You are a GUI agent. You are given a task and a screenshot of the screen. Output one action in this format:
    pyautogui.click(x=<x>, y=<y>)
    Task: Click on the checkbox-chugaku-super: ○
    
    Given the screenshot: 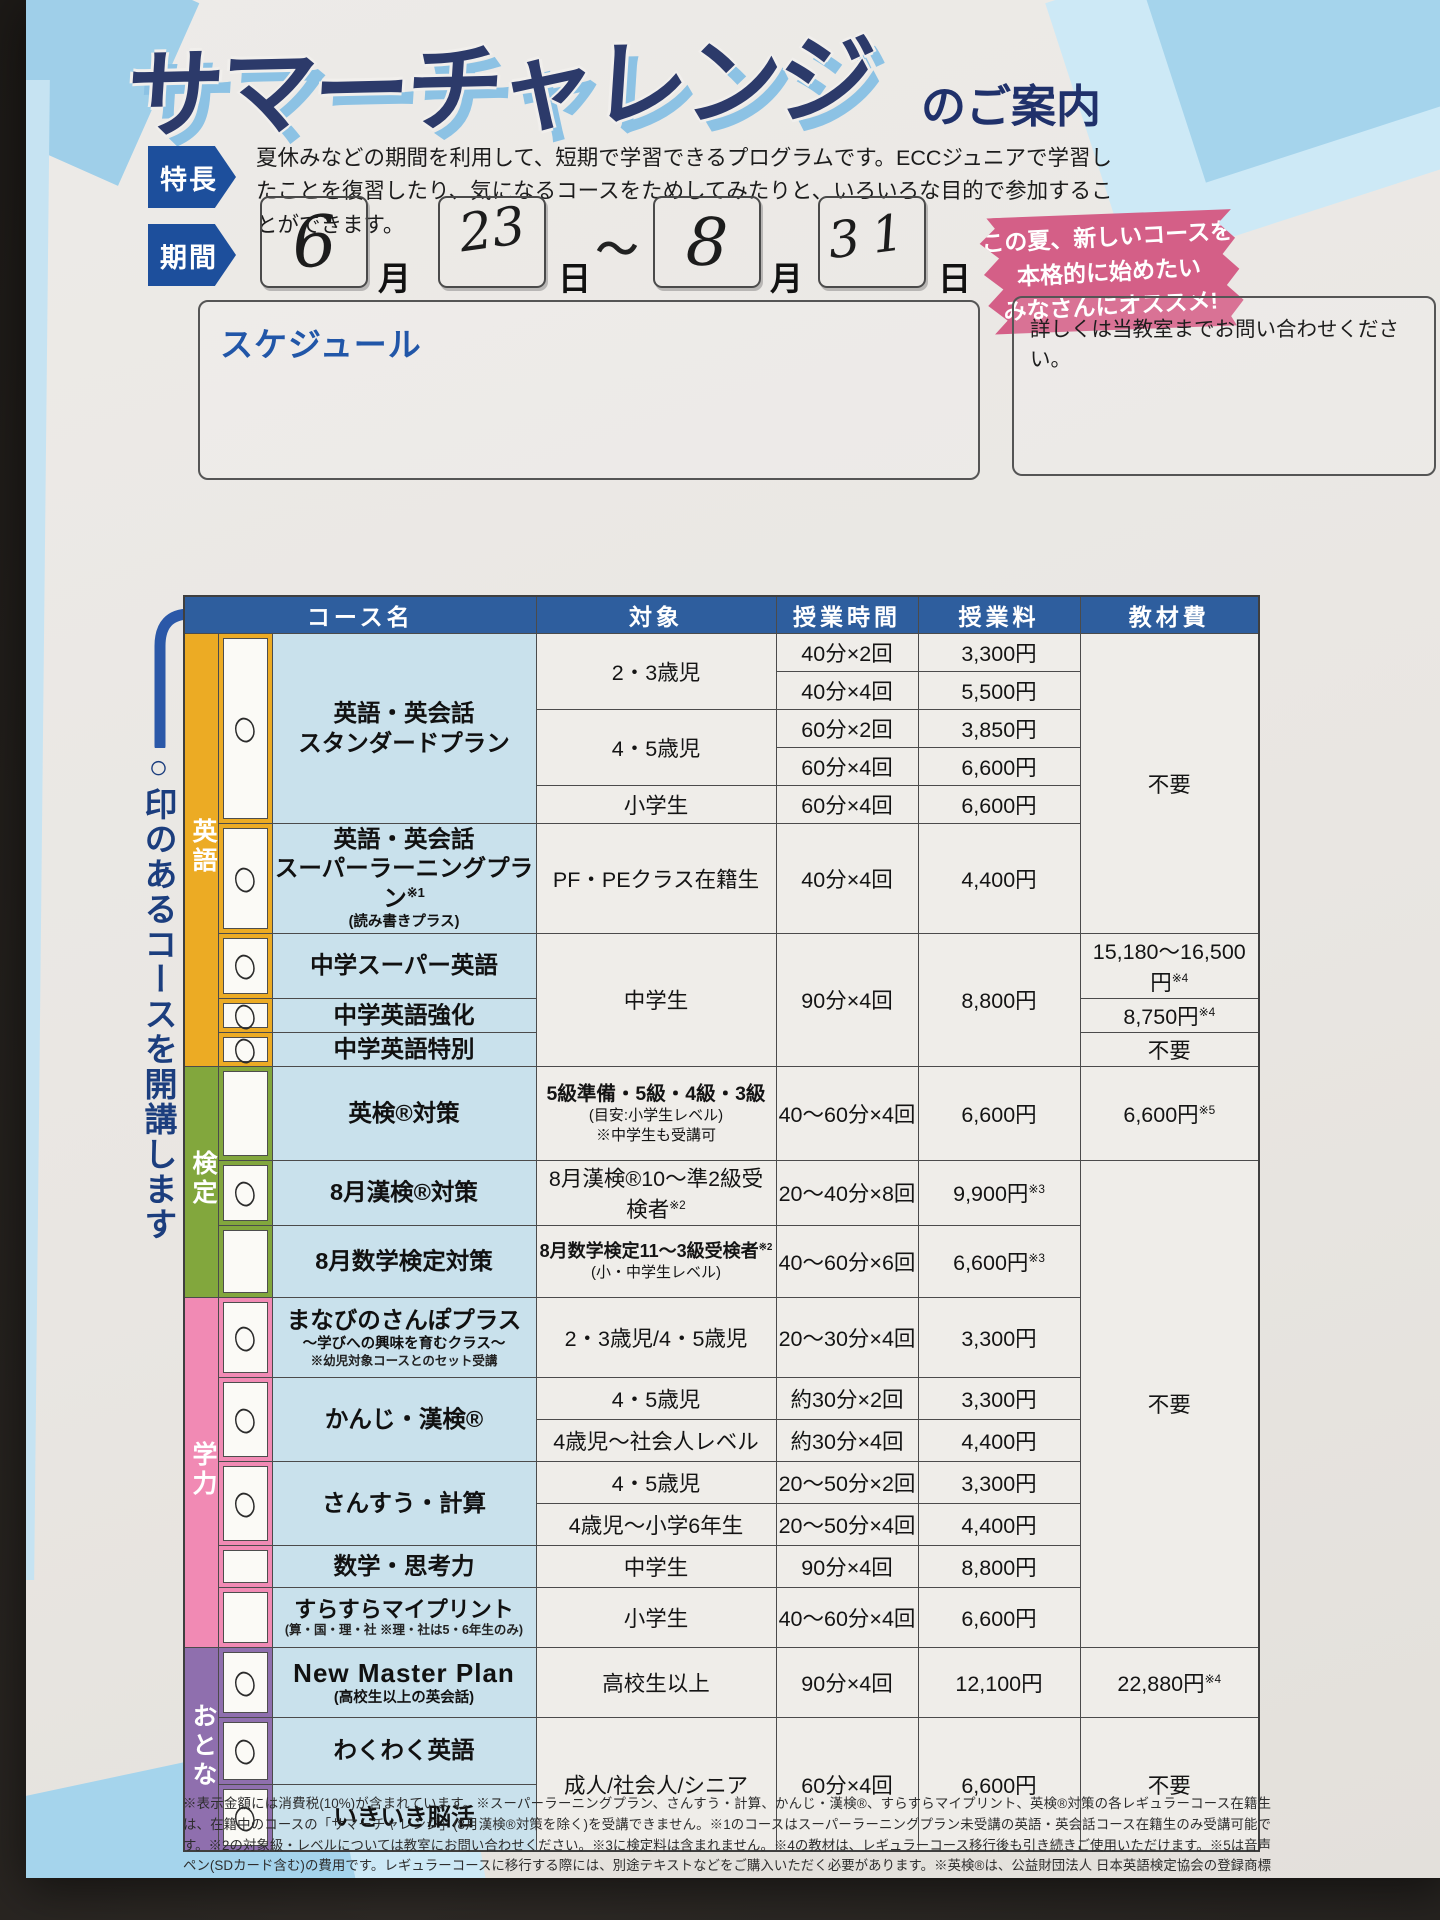 What is the action you would take?
    pyautogui.click(x=245, y=965)
    